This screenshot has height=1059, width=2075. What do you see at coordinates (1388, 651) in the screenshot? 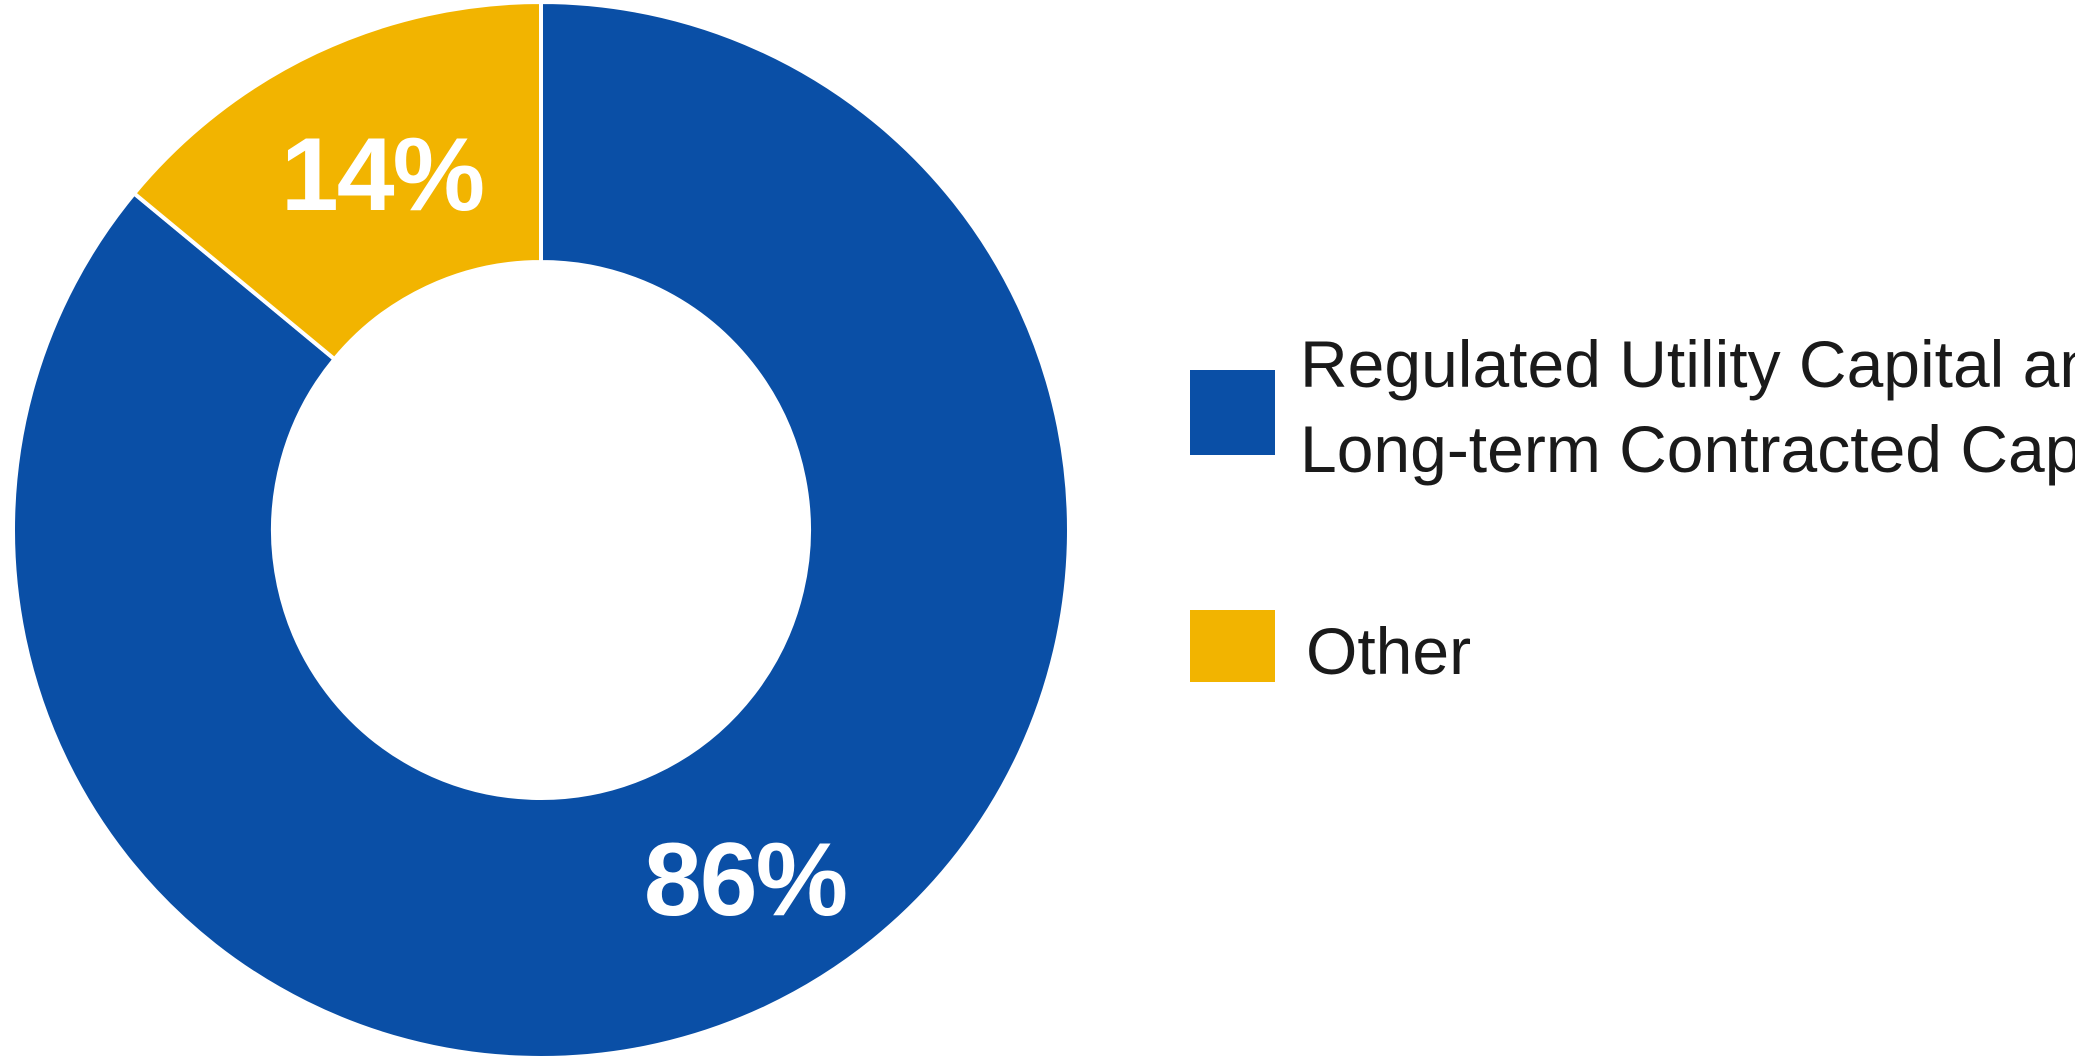
I see `legend-label-other: Other` at bounding box center [1388, 651].